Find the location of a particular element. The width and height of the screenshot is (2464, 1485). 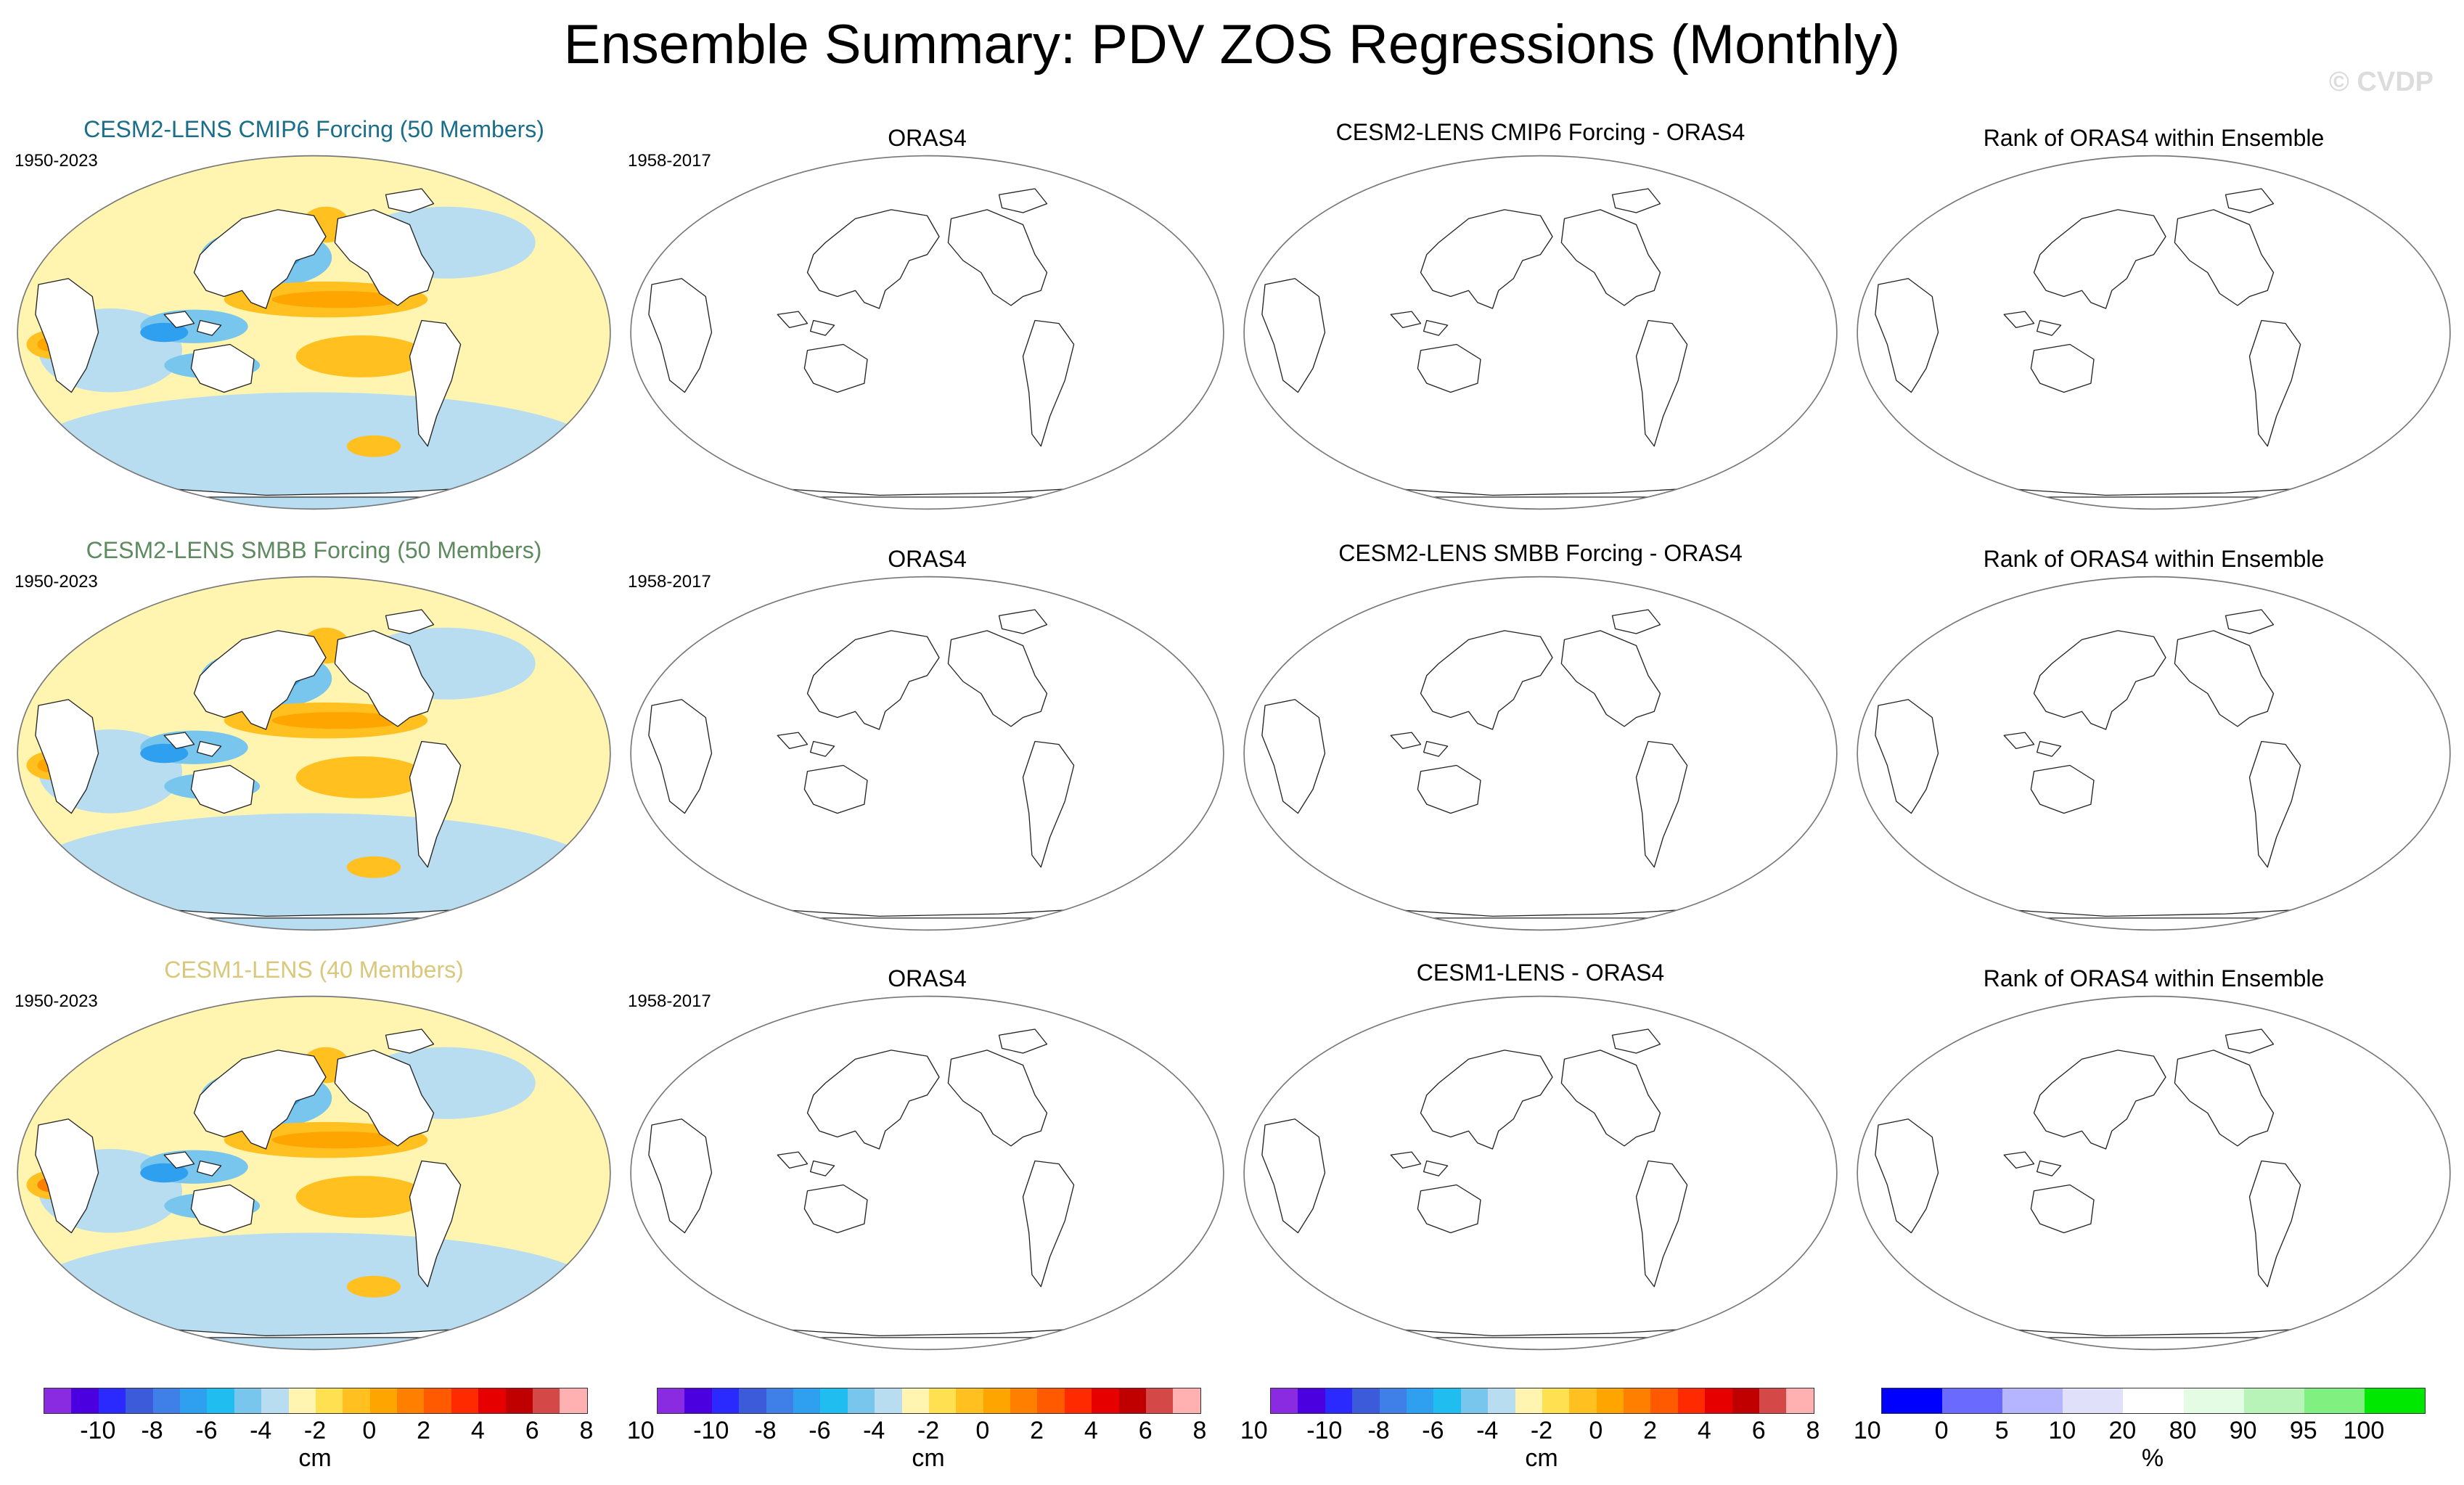

colorbar-tick-label: 8 is located at coordinates (1813, 1430).